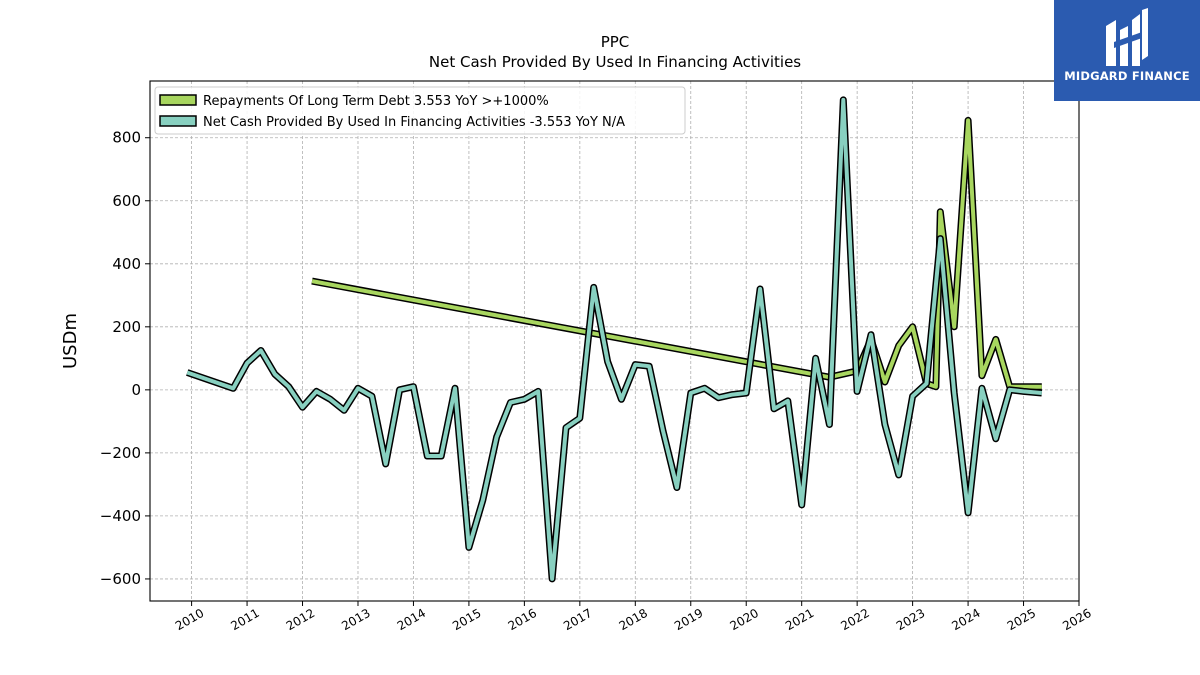 The width and height of the screenshot is (1200, 675). Describe the element at coordinates (1076, 619) in the screenshot. I see `x-tick-label: 2026` at that location.